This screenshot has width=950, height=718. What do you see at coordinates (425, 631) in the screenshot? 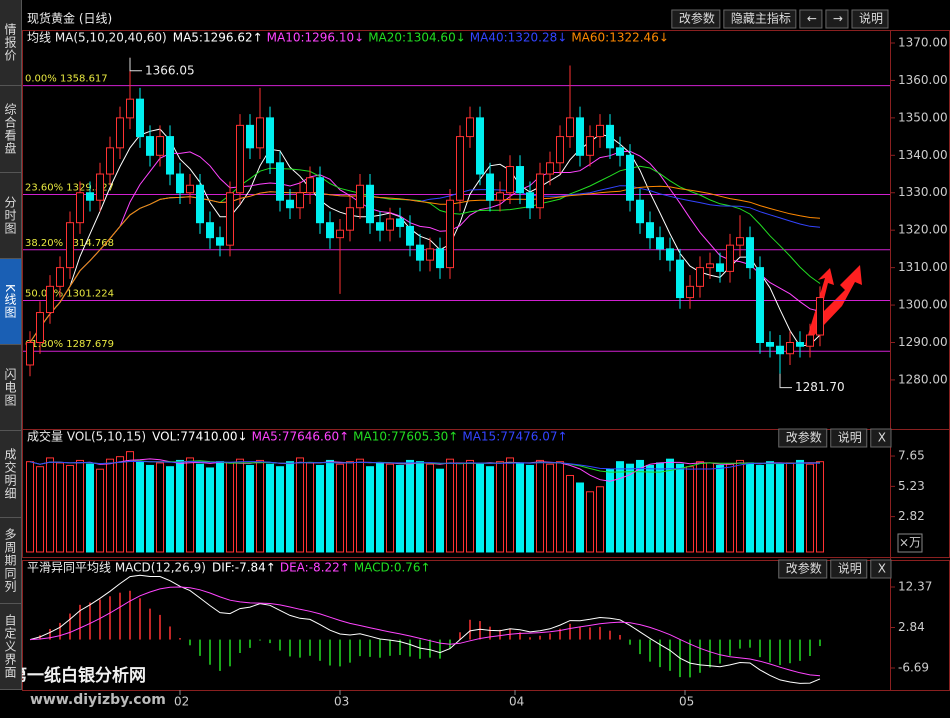
I see `dea-line` at bounding box center [425, 631].